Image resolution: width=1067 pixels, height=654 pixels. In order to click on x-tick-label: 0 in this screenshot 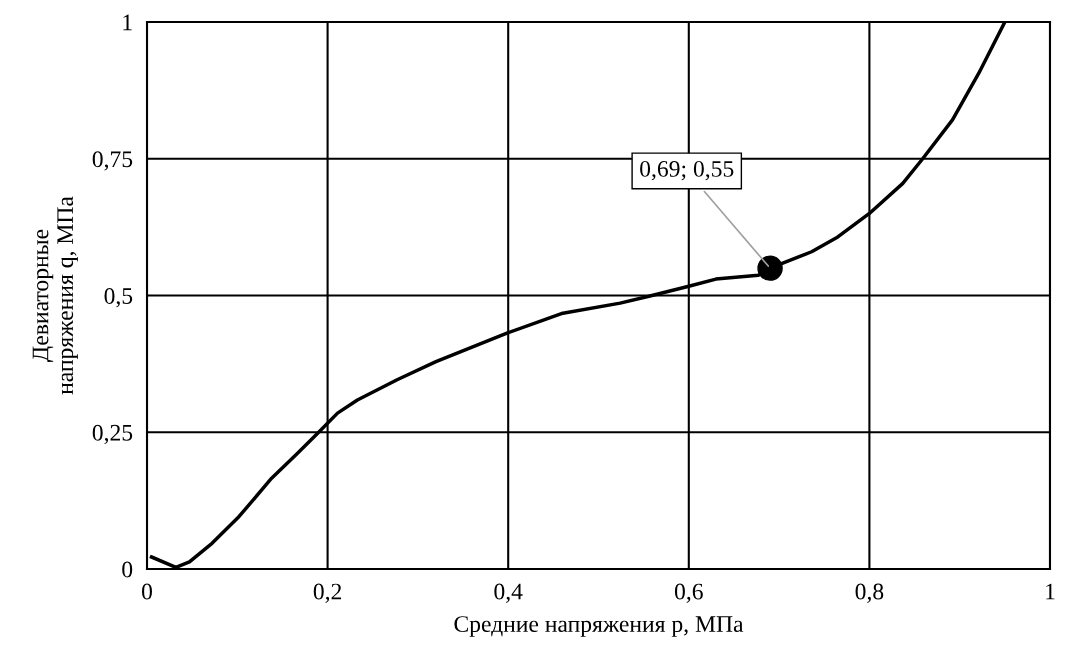, I will do `click(147, 591)`.